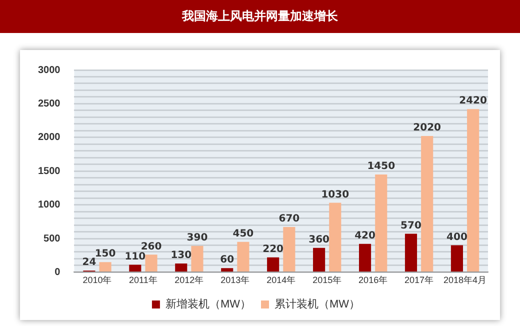 Image resolution: width=520 pixels, height=326 pixels. What do you see at coordinates (411, 226) in the screenshot?
I see `data-label: 570` at bounding box center [411, 226].